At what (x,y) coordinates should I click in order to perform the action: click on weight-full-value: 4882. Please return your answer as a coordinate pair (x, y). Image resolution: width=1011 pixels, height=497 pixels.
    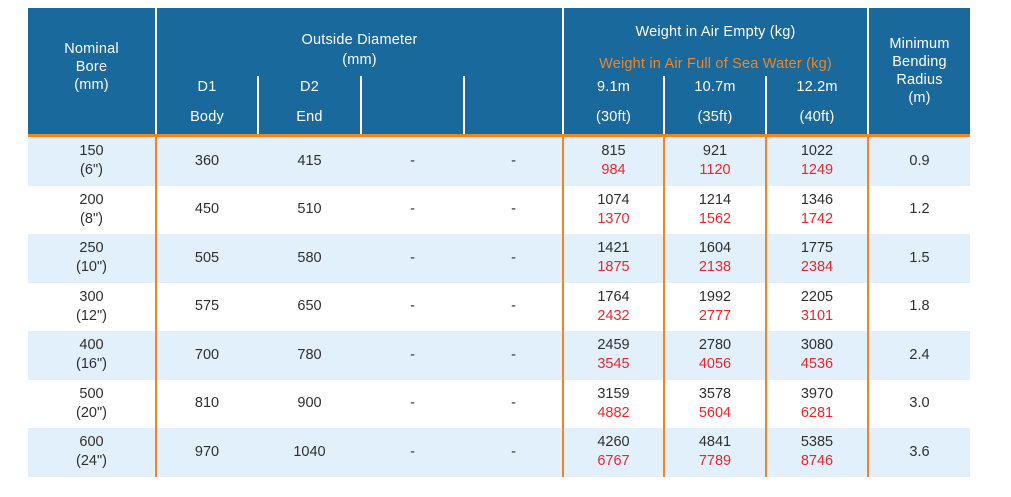
    Looking at the image, I should click on (613, 412).